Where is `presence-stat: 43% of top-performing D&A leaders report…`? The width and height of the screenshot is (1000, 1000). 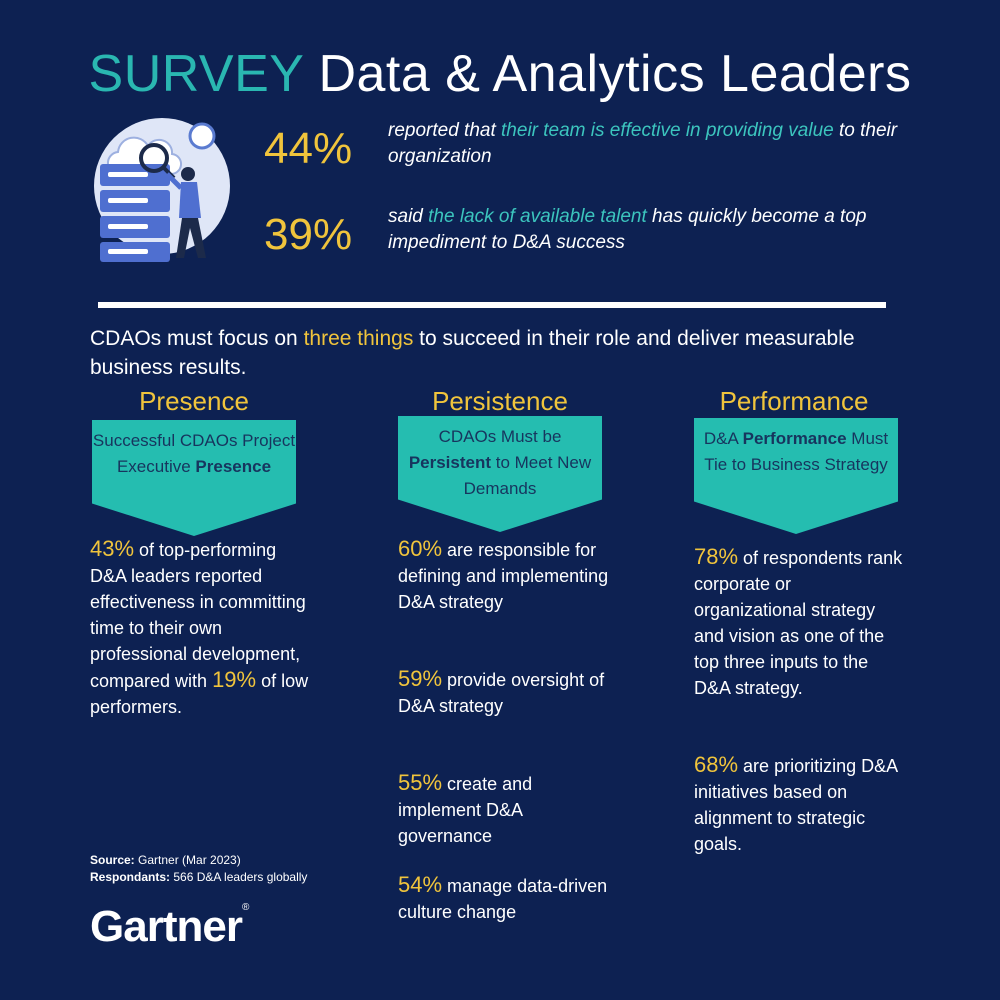 presence-stat: 43% of top-performing D&A leaders report… is located at coordinates (200, 628).